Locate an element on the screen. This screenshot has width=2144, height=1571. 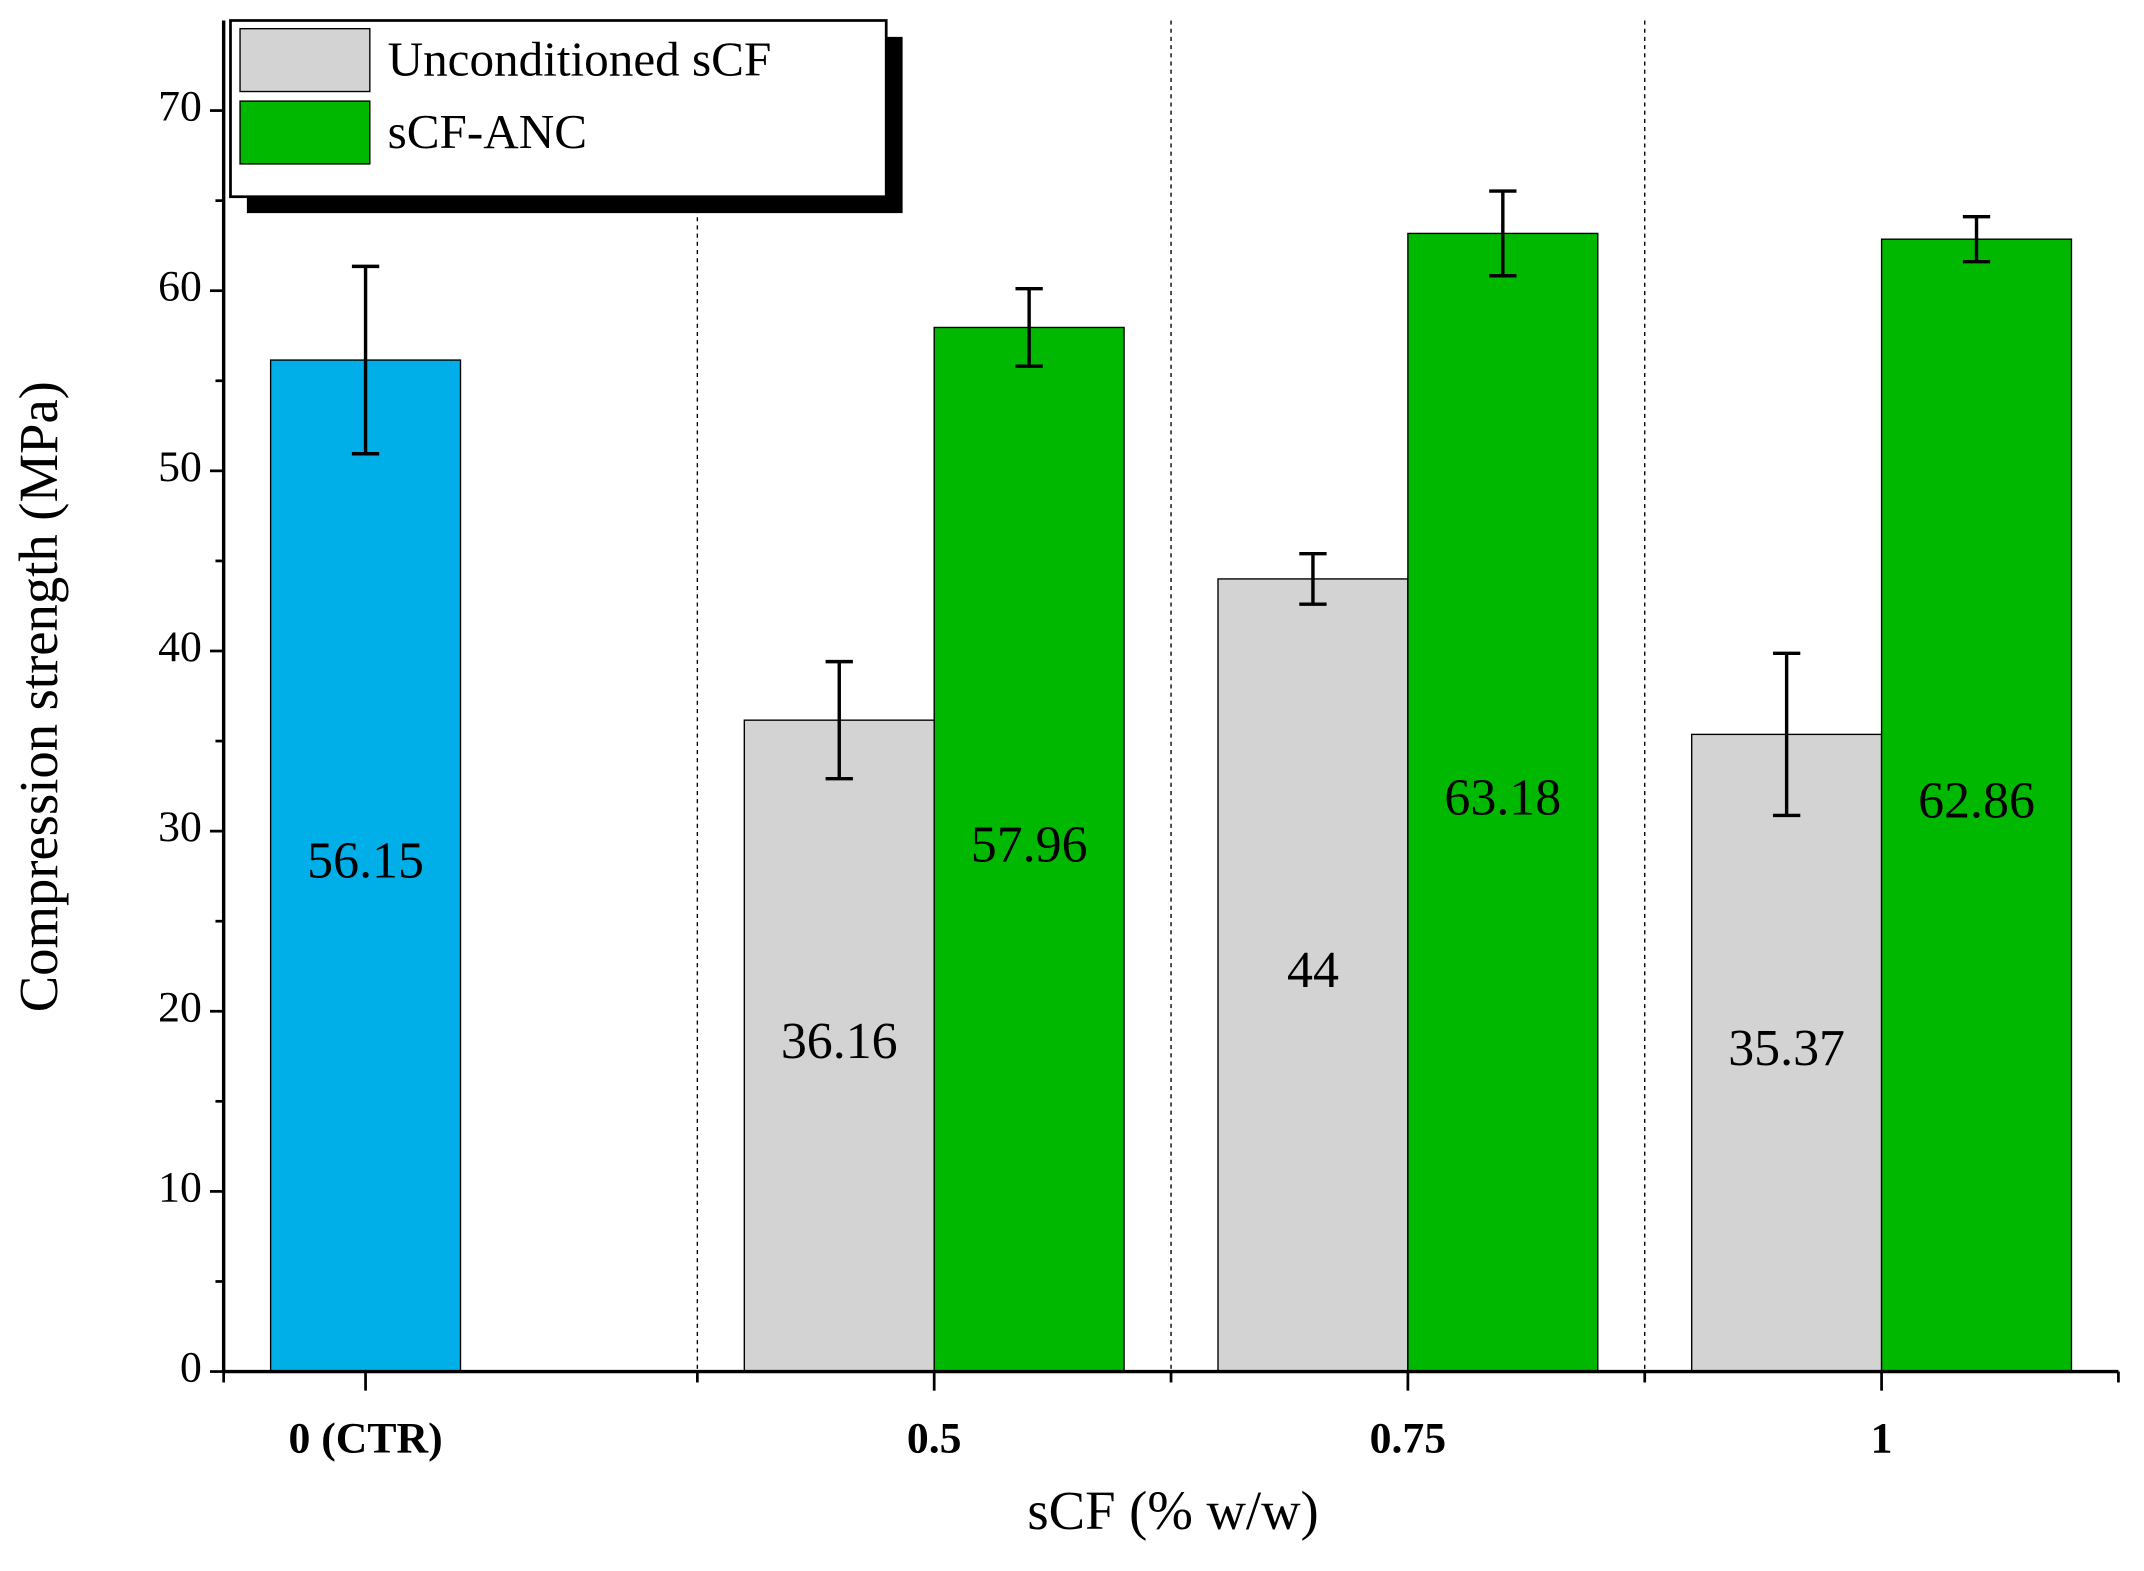
legend-label: Unconditioned sCF is located at coordinates (580, 58).